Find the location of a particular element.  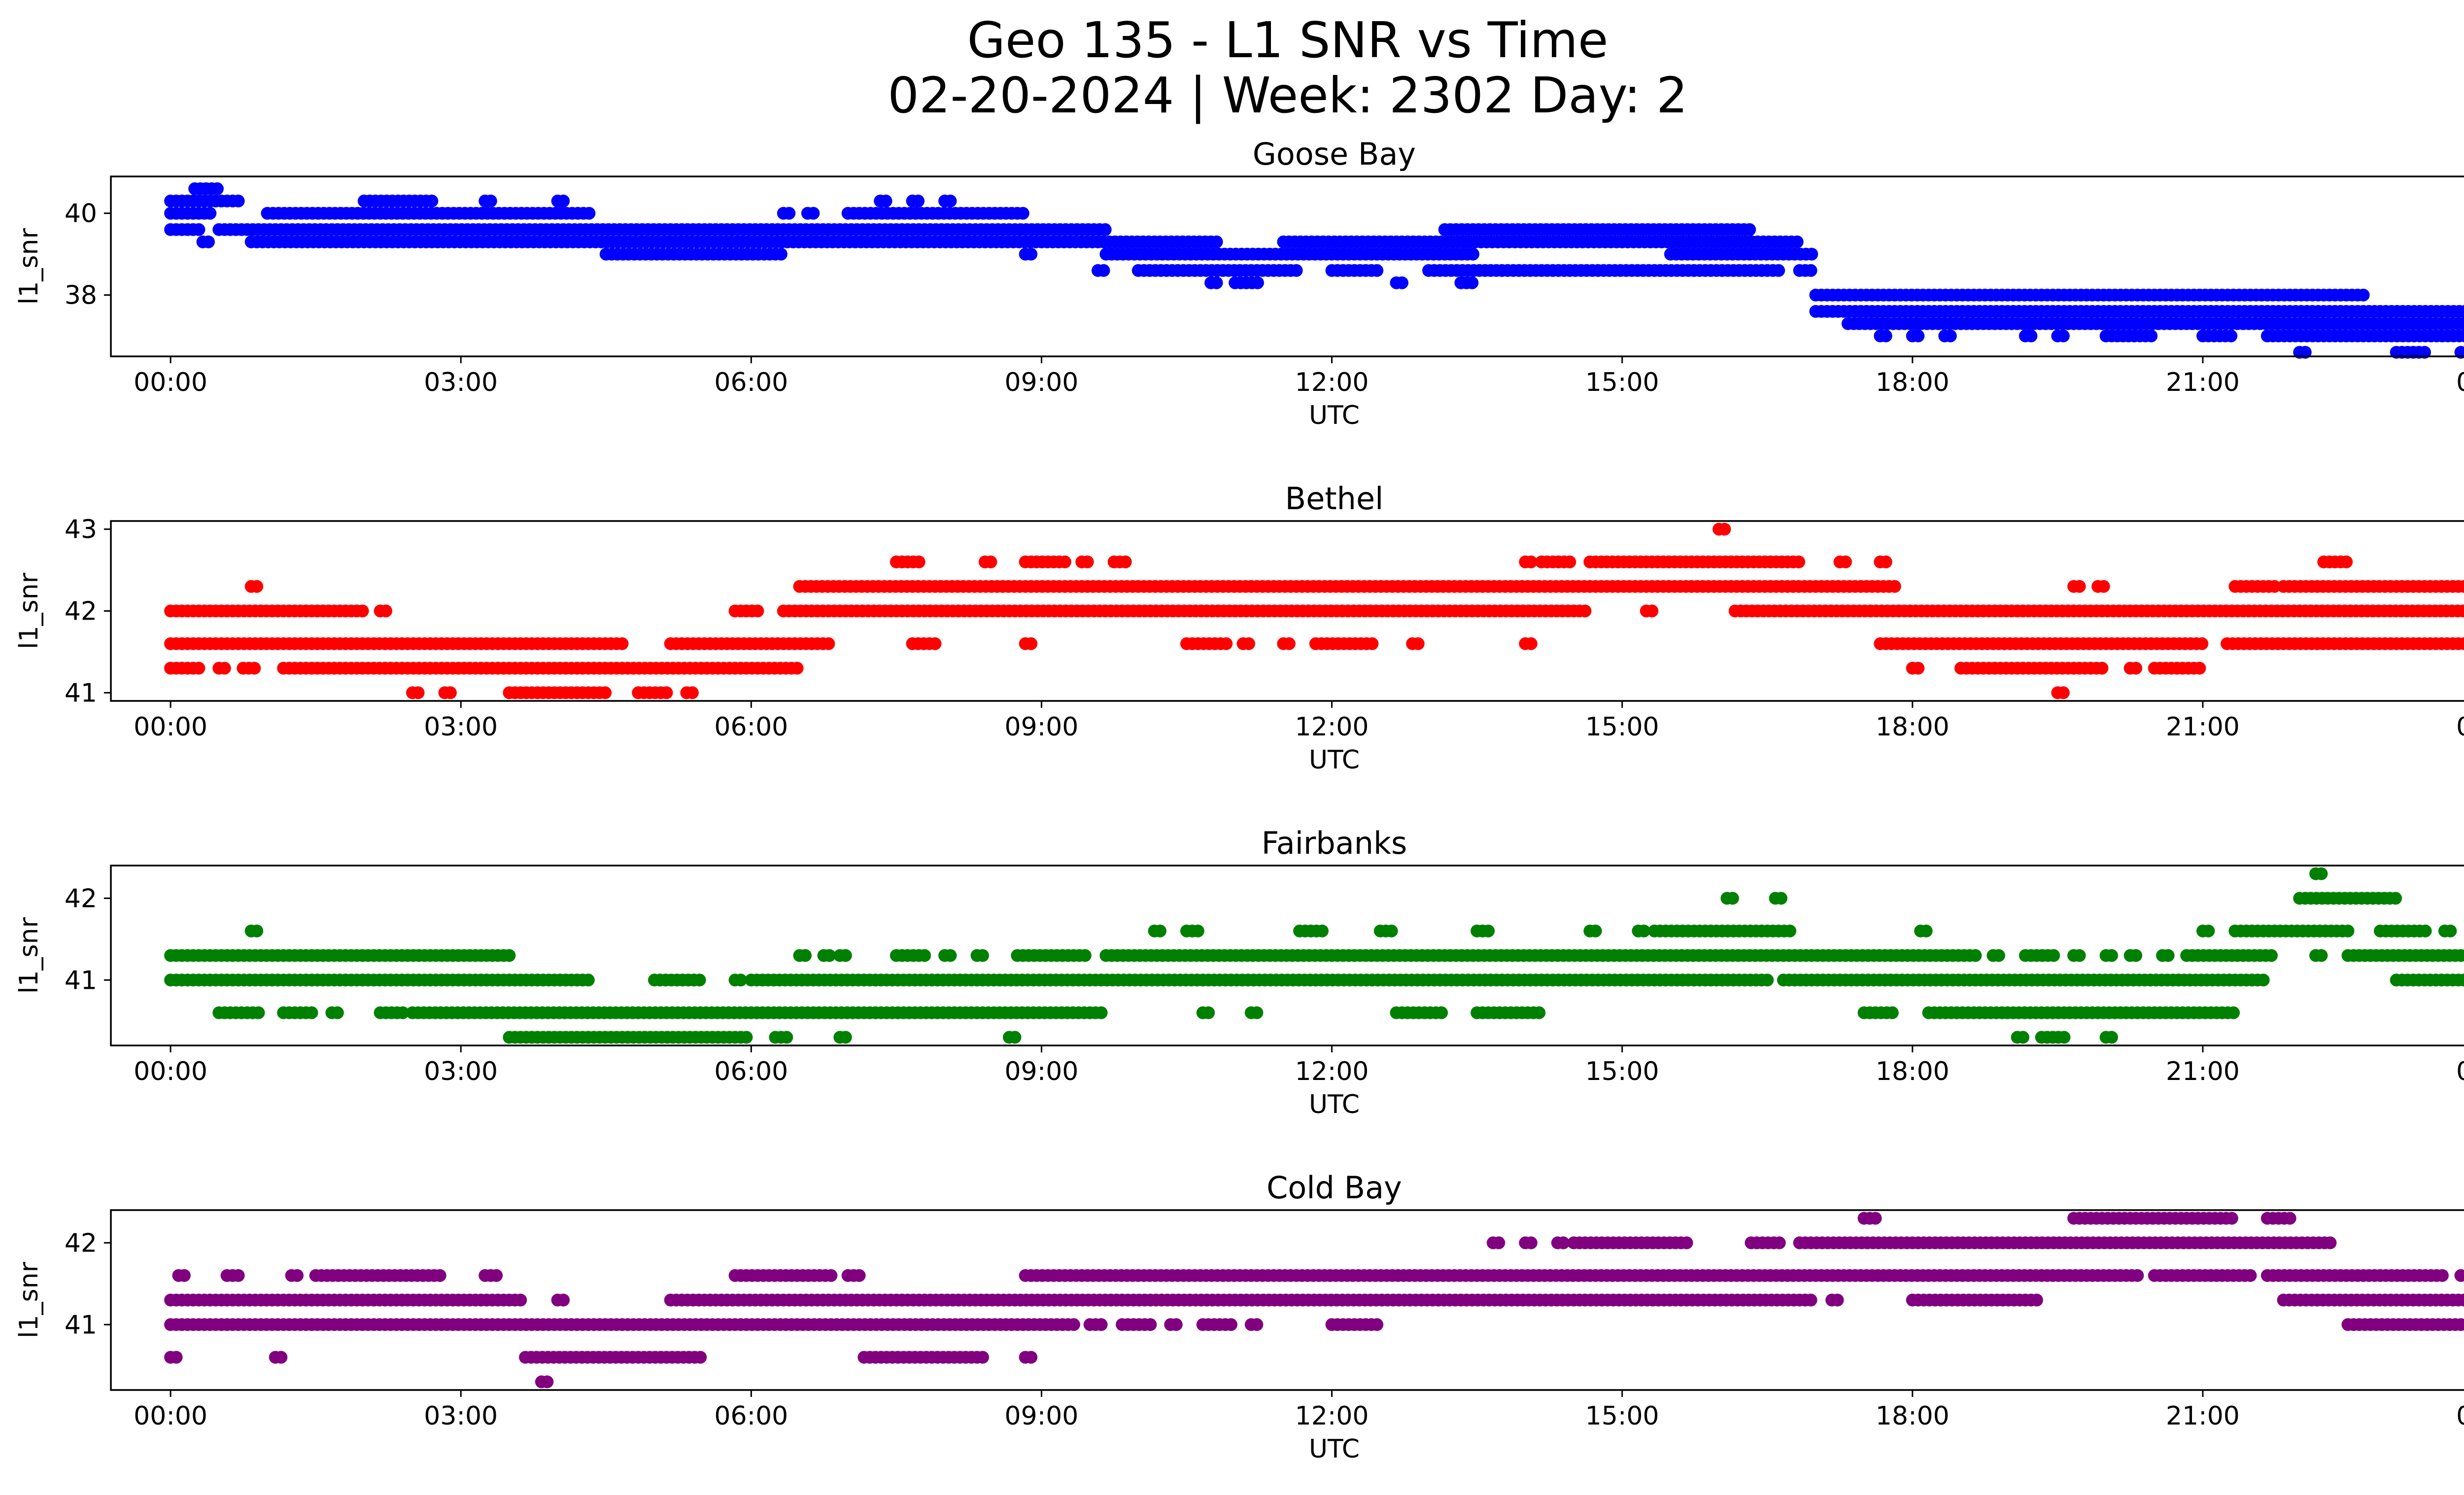

x-tick-label: 06:00 is located at coordinates (751, 382).